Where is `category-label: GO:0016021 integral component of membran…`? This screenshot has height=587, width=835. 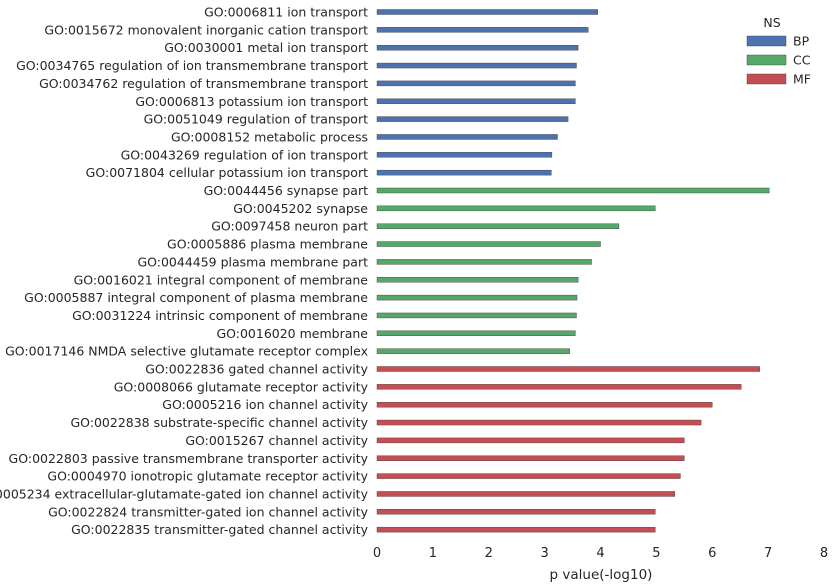 category-label: GO:0016021 integral component of membran… is located at coordinates (221, 279).